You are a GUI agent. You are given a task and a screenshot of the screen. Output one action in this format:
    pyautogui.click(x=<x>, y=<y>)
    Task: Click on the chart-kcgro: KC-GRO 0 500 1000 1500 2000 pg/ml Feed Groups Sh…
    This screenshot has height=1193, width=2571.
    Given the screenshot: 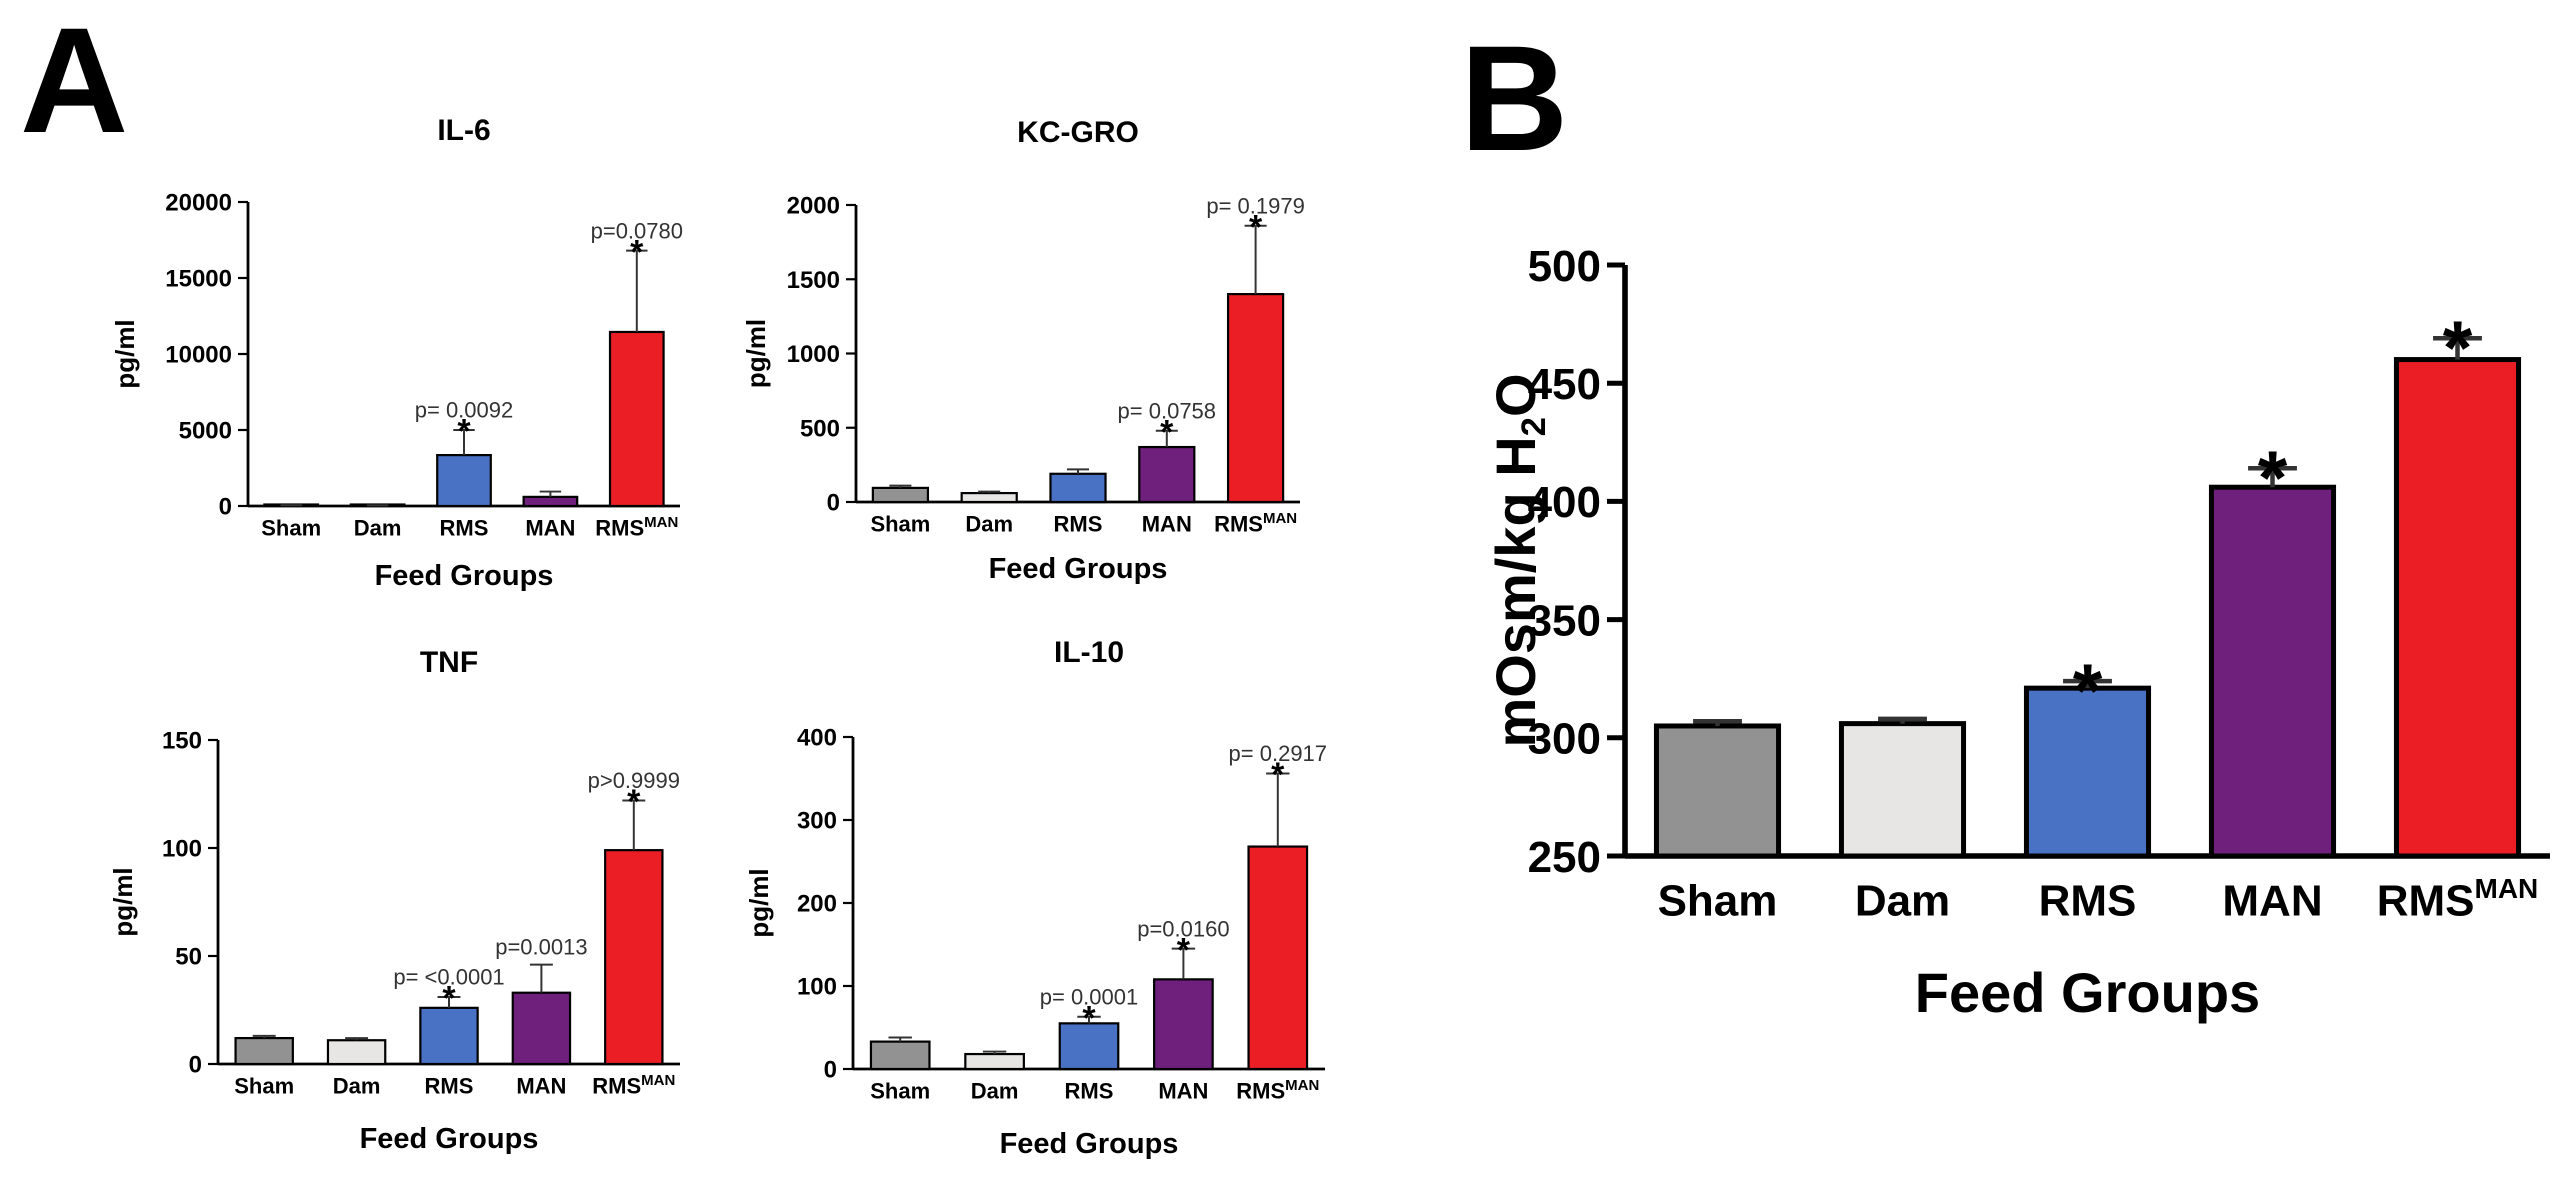 What is the action you would take?
    pyautogui.click(x=1023, y=350)
    